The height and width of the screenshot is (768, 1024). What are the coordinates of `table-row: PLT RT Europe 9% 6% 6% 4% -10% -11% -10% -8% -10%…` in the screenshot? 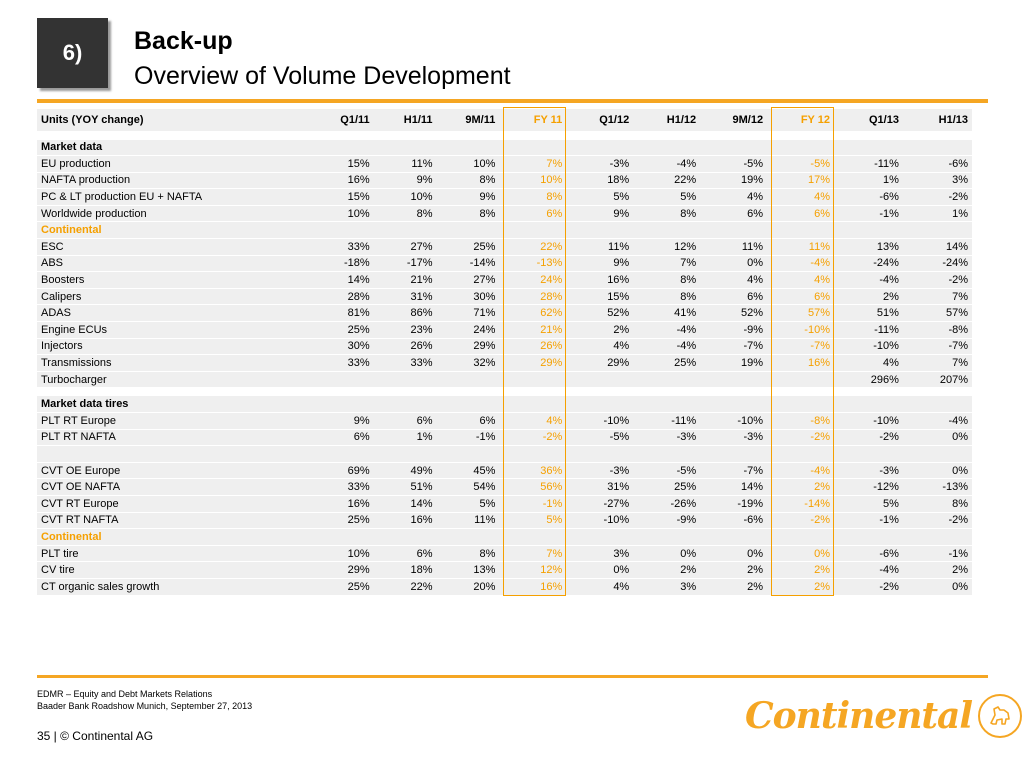 It's located at (504, 421).